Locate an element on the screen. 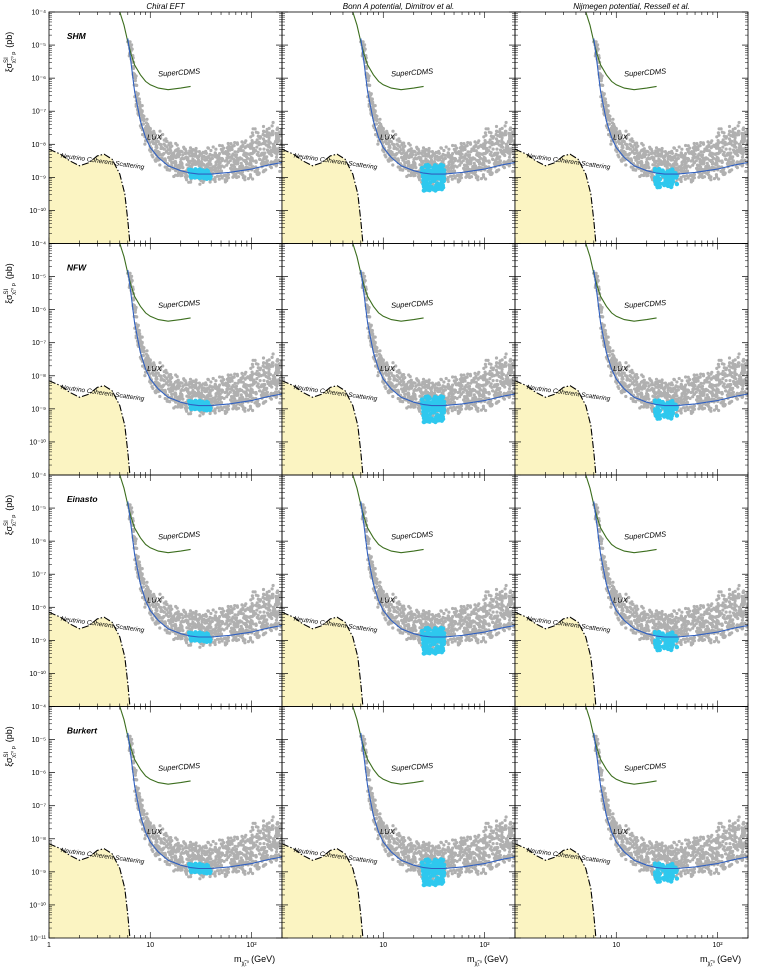 The height and width of the screenshot is (974, 763). supercdms-label: SuperCDMS is located at coordinates (179, 304).